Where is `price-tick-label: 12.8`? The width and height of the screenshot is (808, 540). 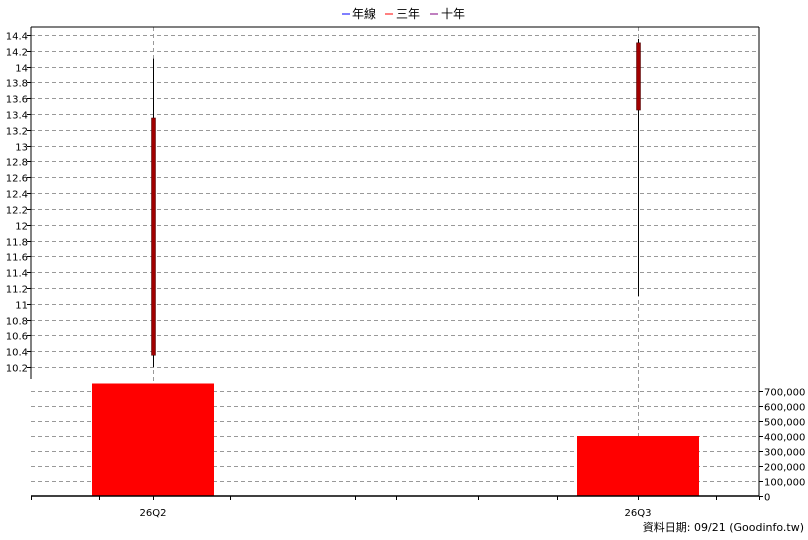 price-tick-label: 12.8 is located at coordinates (17, 163).